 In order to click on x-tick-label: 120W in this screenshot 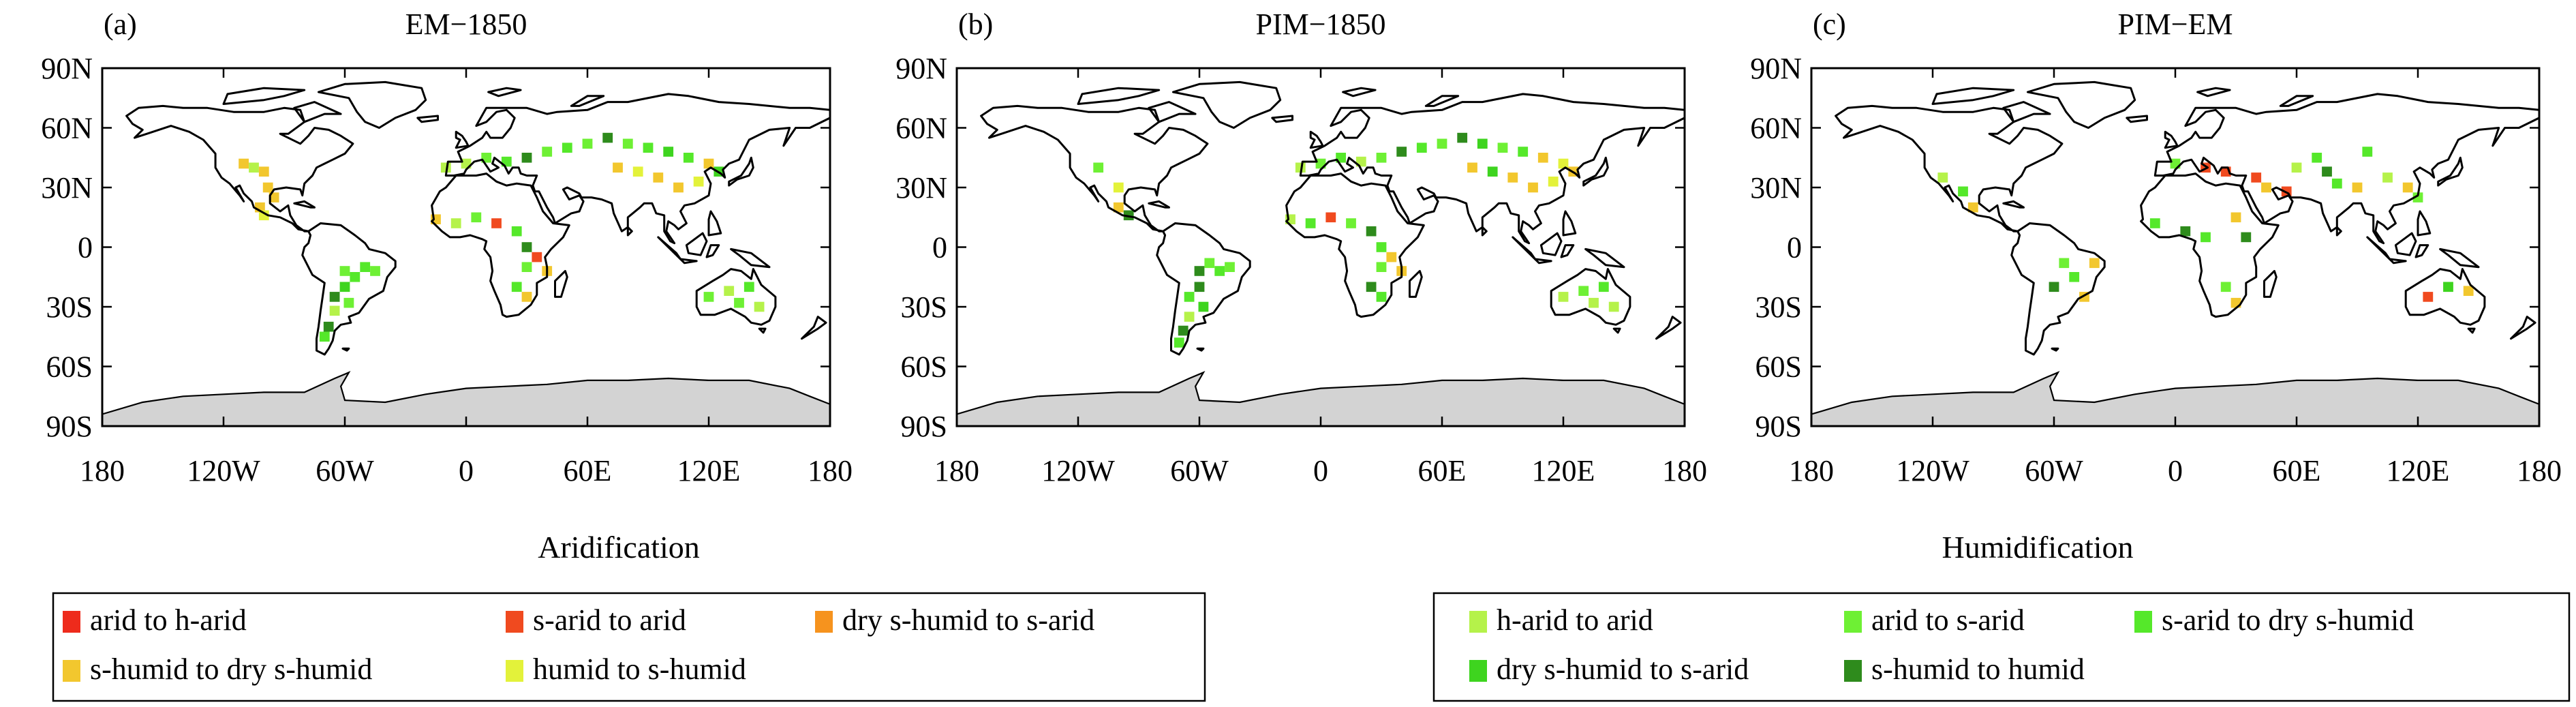, I will do `click(1932, 470)`.